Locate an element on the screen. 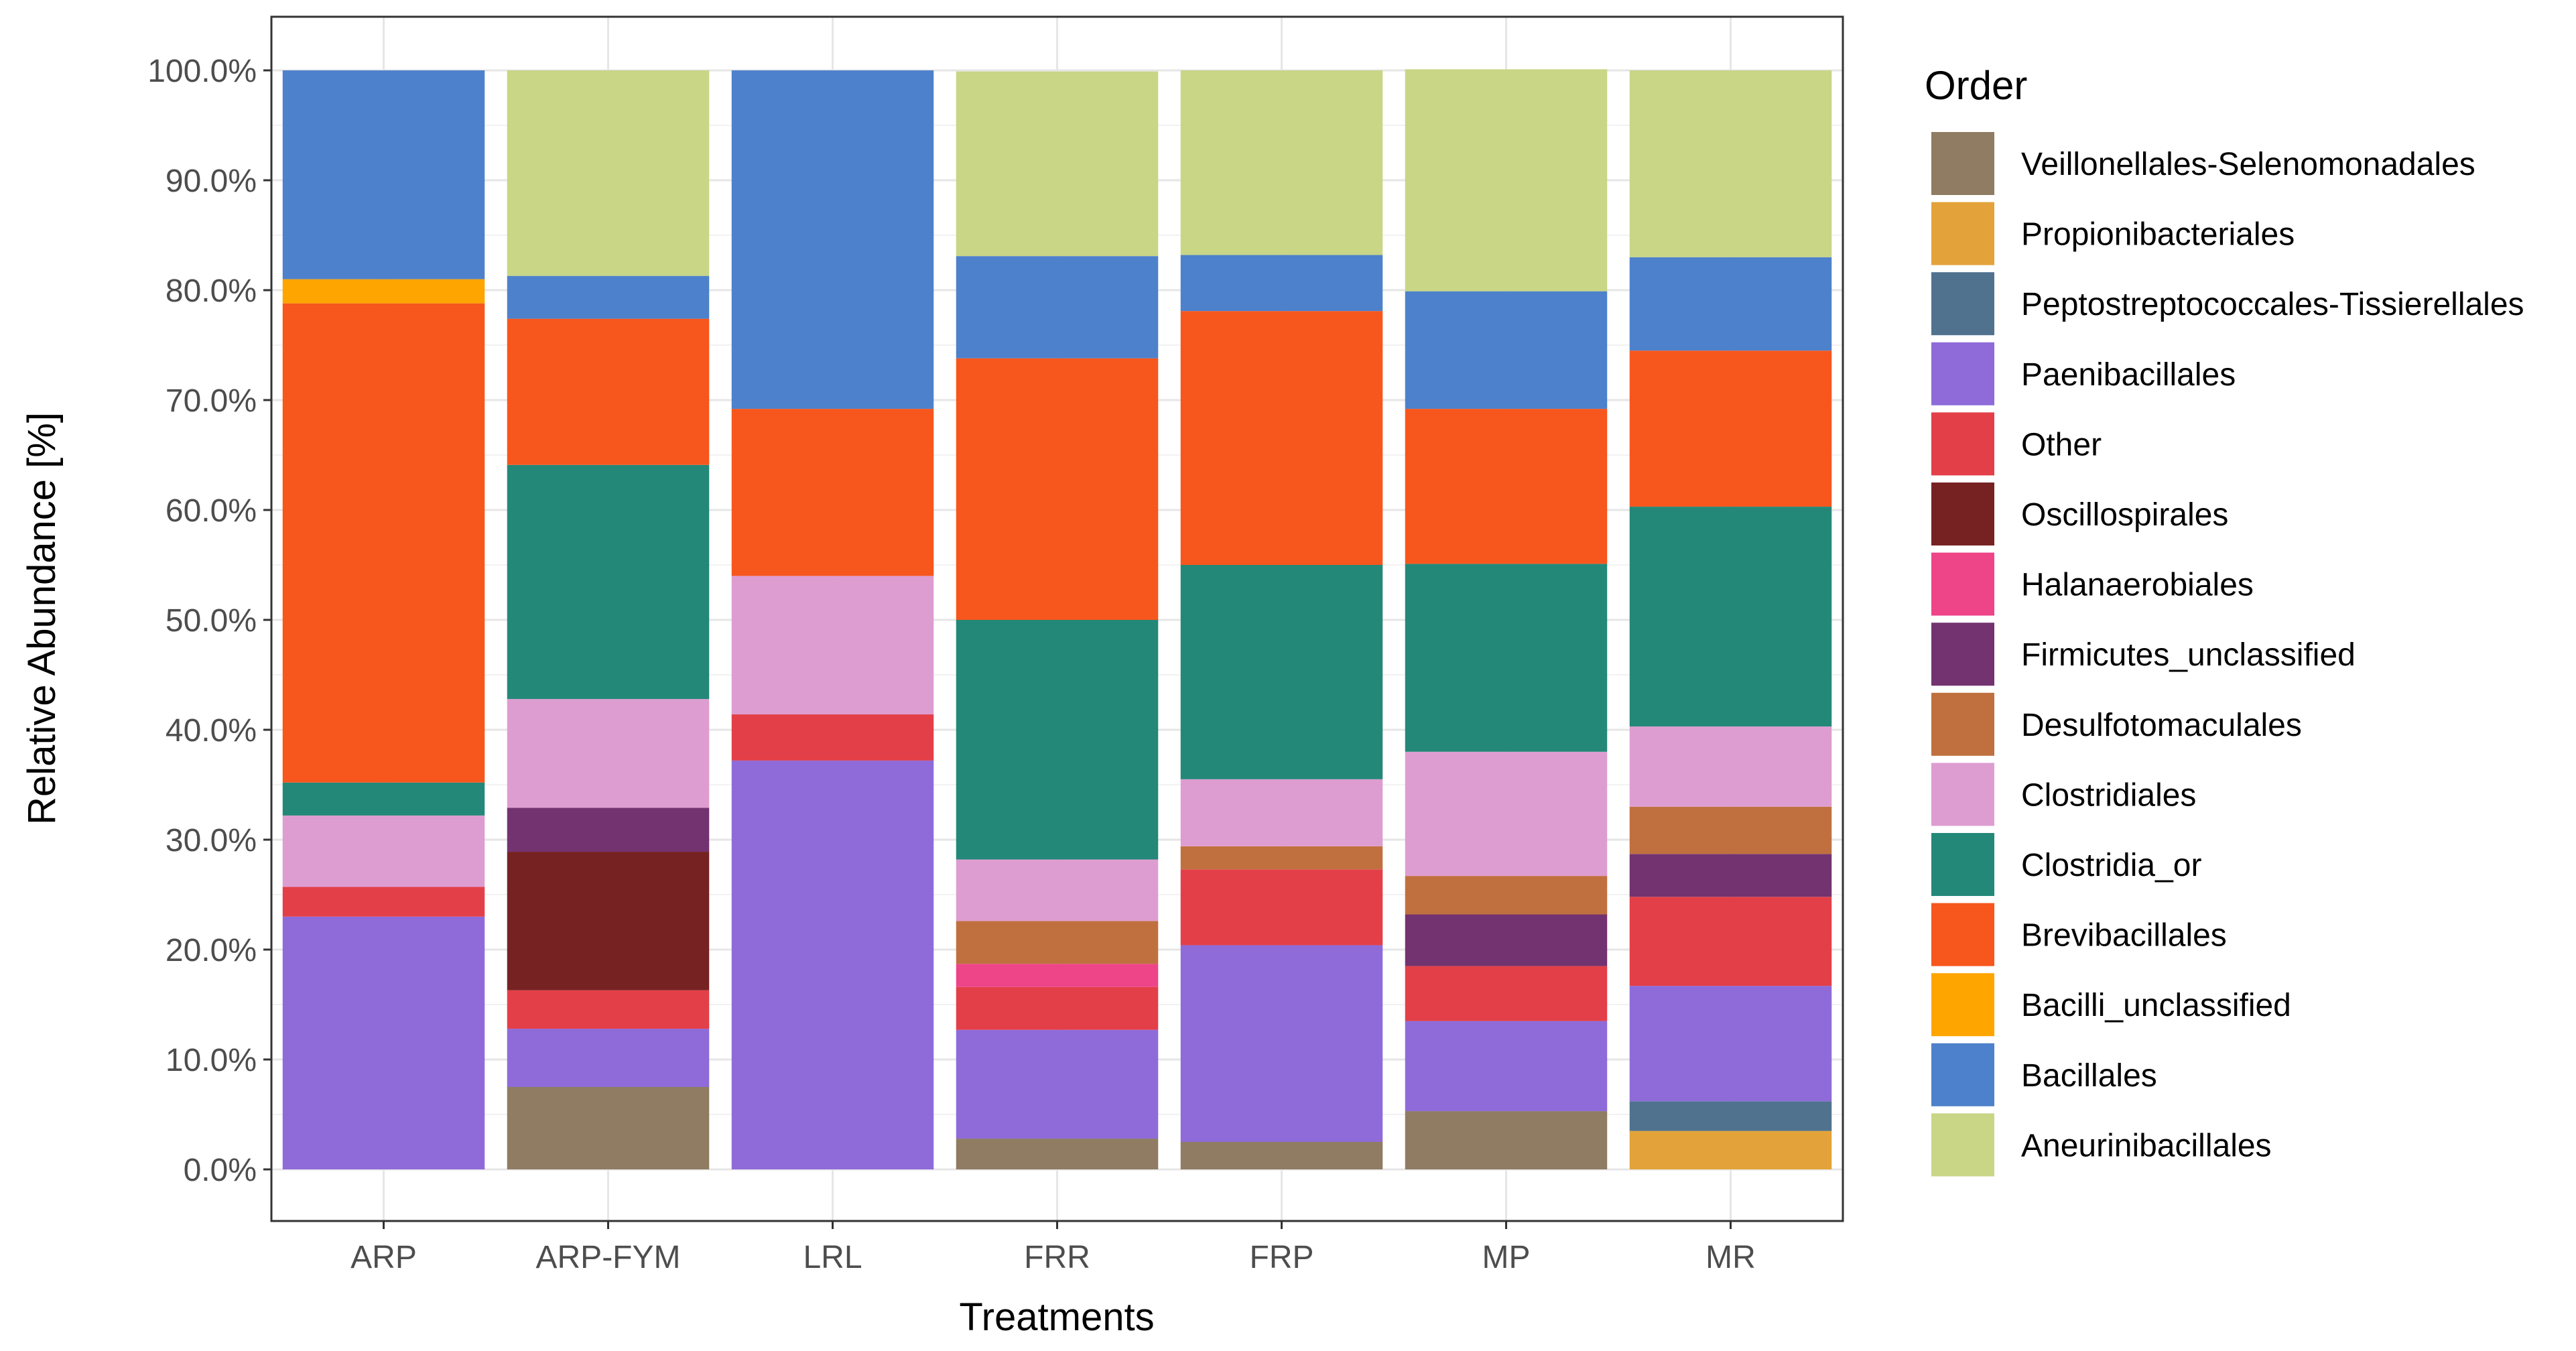  legend-title: Order is located at coordinates (1976, 85).